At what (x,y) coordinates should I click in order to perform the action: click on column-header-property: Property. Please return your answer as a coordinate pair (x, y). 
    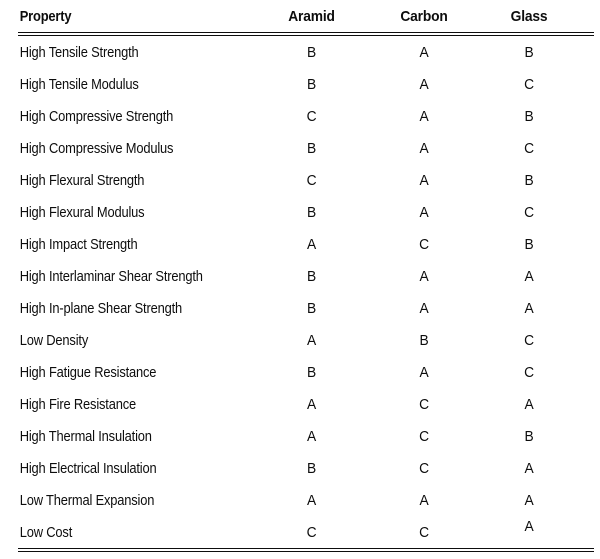
    Looking at the image, I should click on (45, 16).